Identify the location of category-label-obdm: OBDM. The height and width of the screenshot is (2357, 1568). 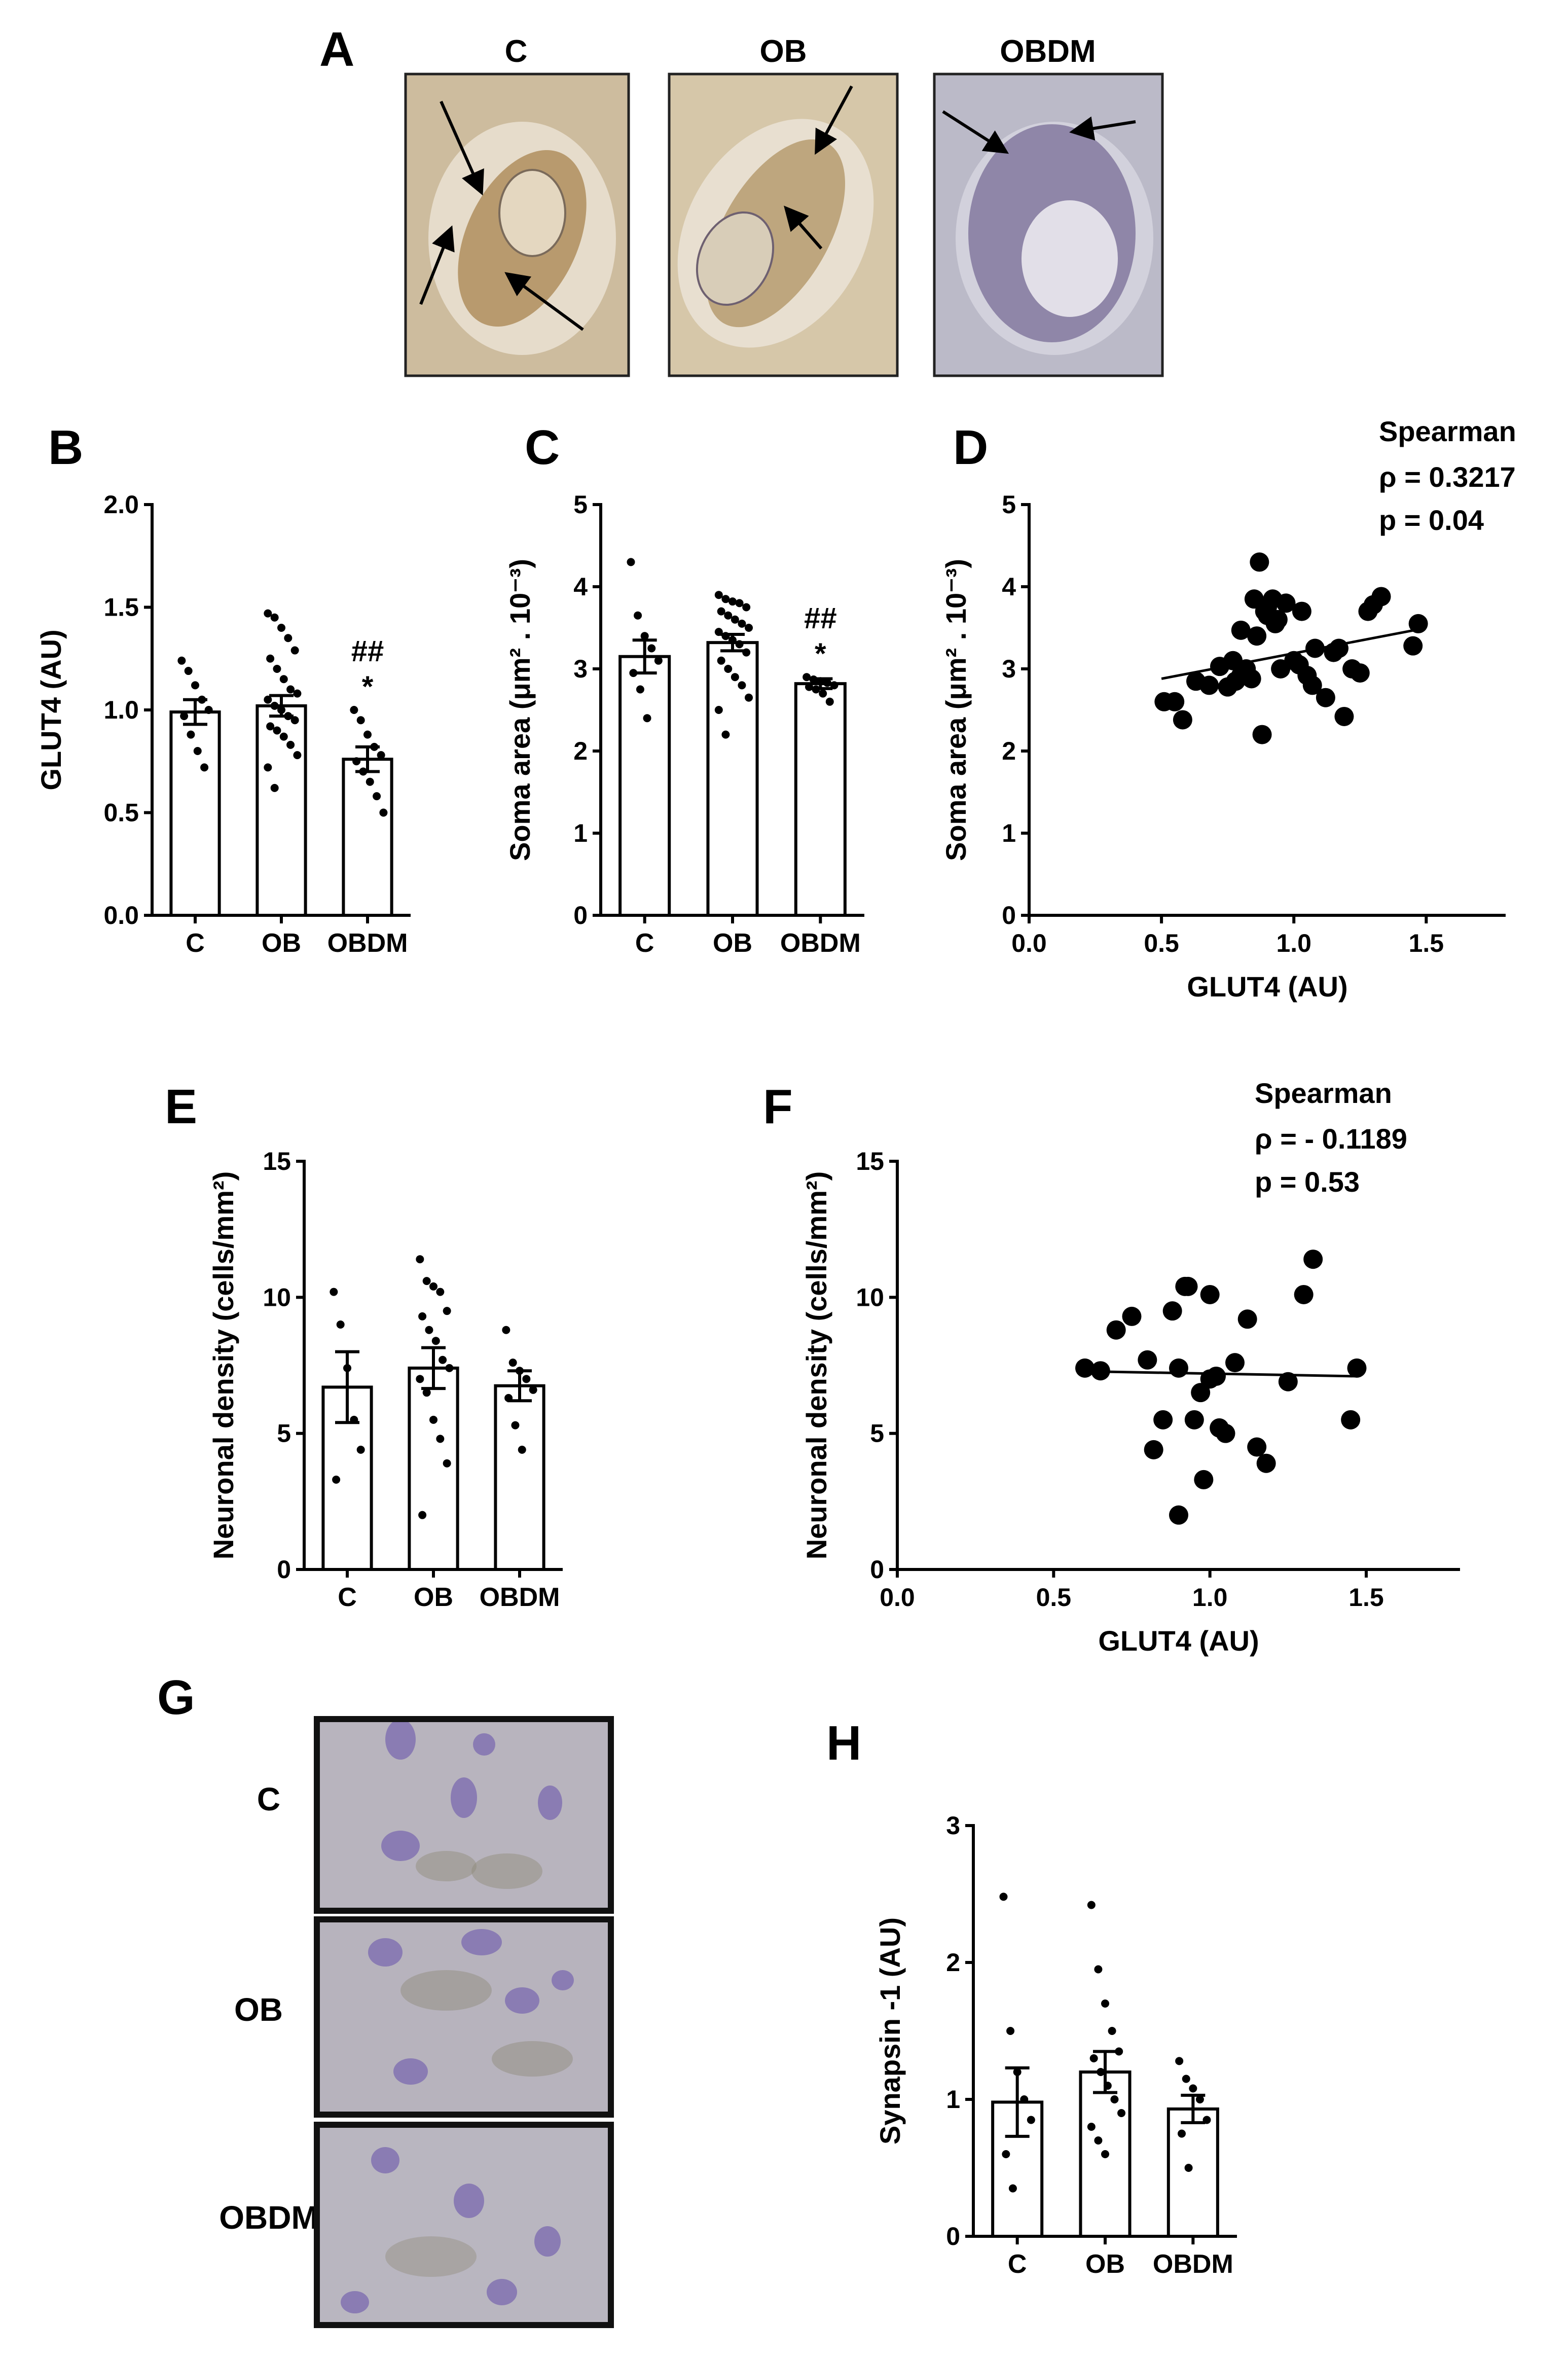
(1193, 2264).